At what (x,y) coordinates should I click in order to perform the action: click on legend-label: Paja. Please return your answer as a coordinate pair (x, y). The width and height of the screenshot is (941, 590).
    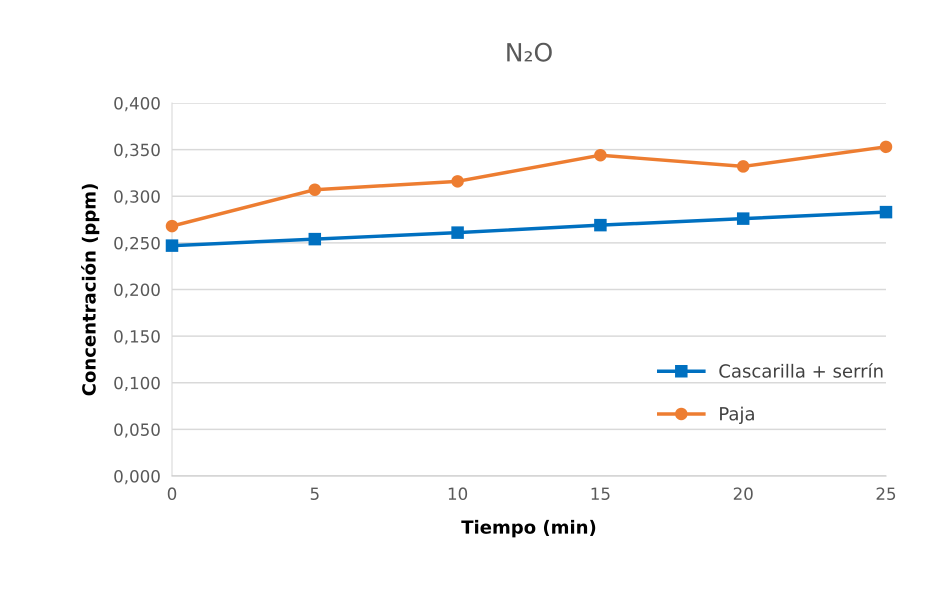
    Looking at the image, I should click on (737, 415).